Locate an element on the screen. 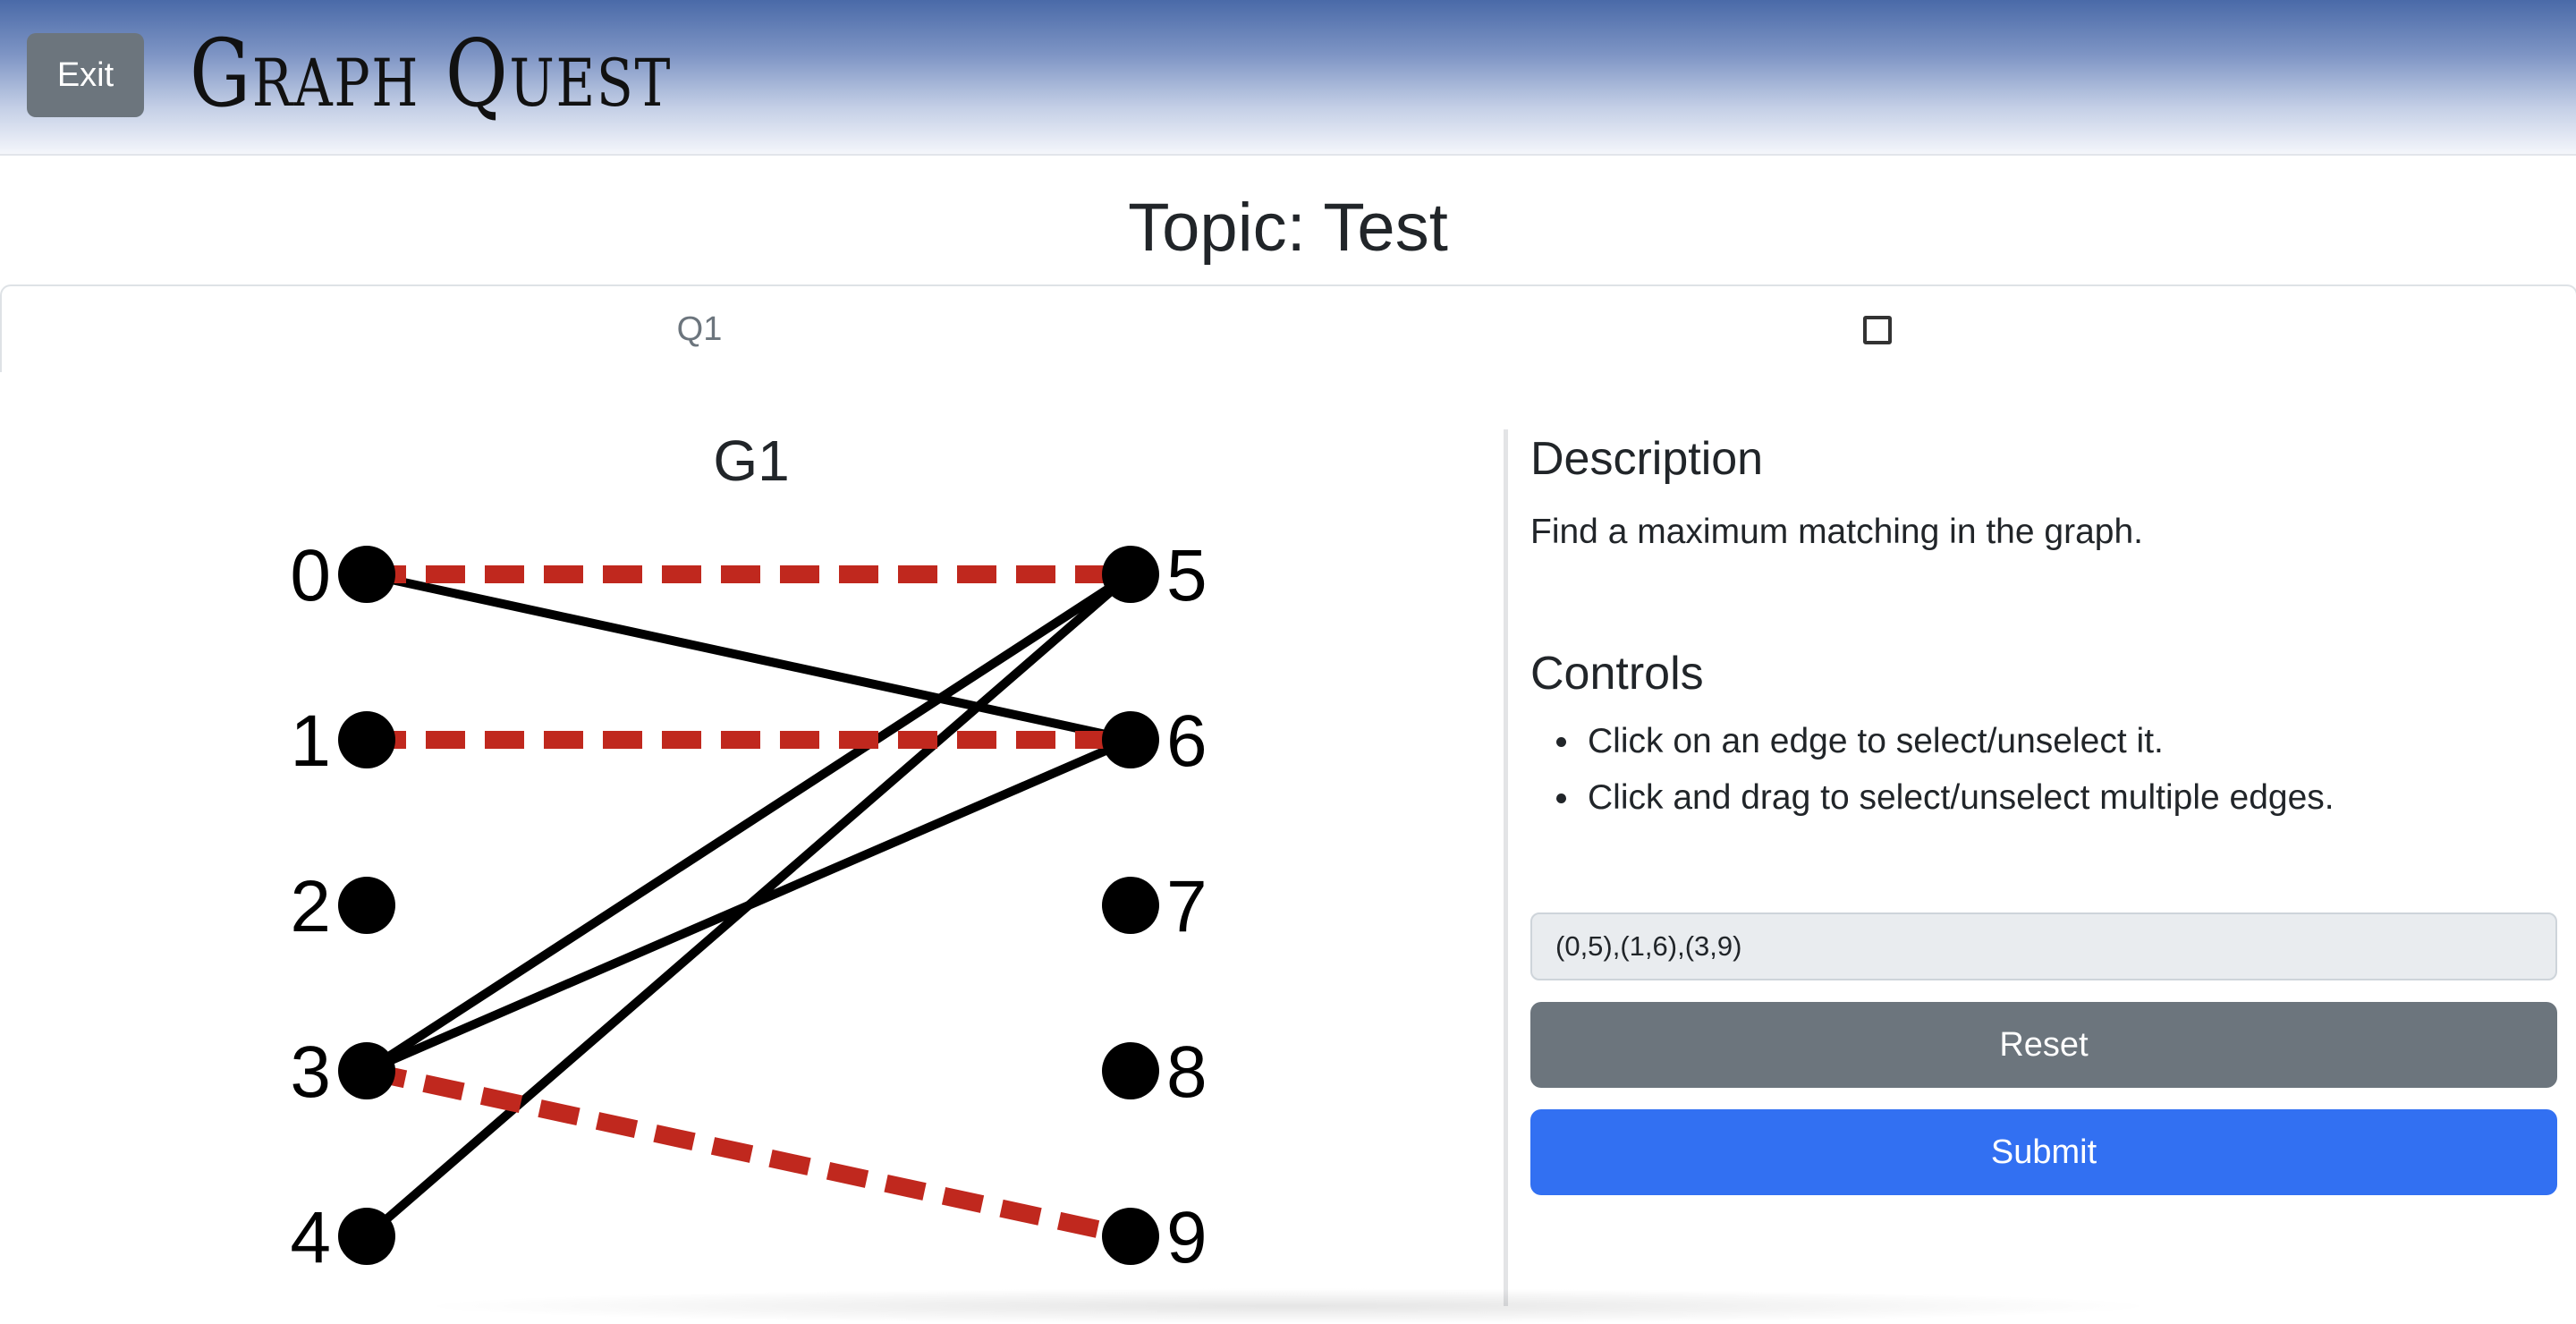  node-label-3: 3 is located at coordinates (310, 1072).